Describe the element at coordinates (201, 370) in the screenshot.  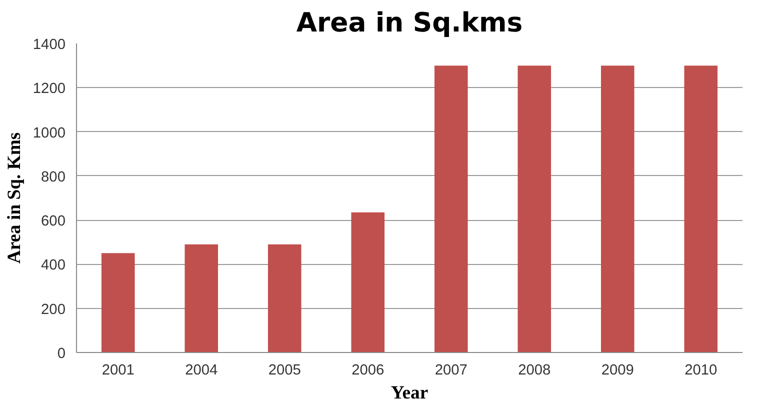
I see `x-tick-label: 2004` at that location.